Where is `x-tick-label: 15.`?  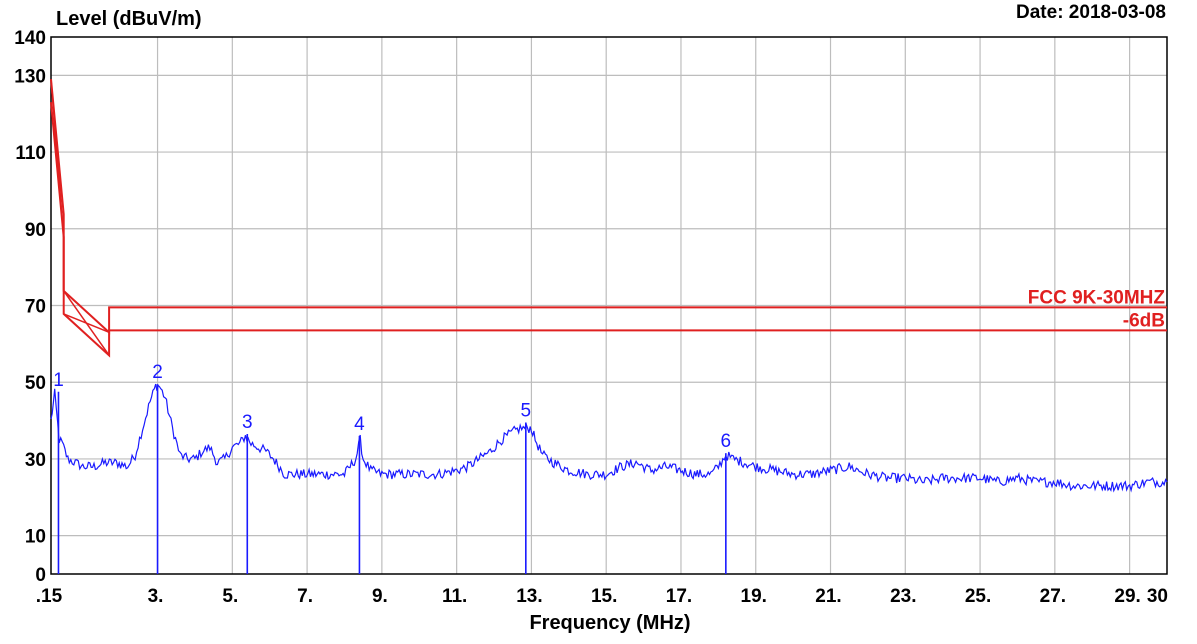
x-tick-label: 15. is located at coordinates (604, 596).